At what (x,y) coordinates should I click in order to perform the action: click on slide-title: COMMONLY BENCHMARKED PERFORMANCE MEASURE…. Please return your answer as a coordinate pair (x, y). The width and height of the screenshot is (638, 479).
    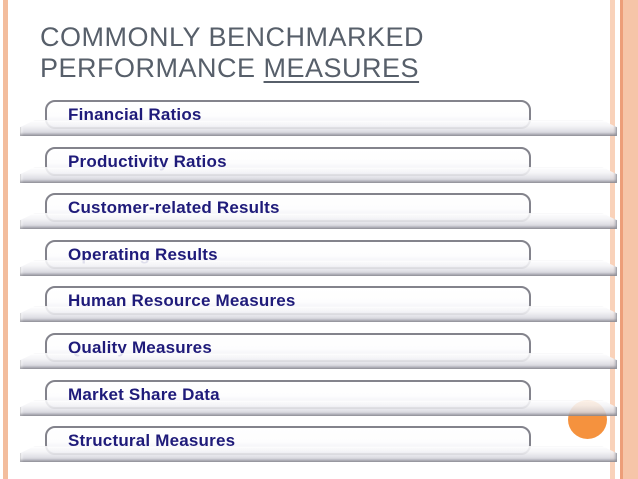
    Looking at the image, I should click on (232, 53).